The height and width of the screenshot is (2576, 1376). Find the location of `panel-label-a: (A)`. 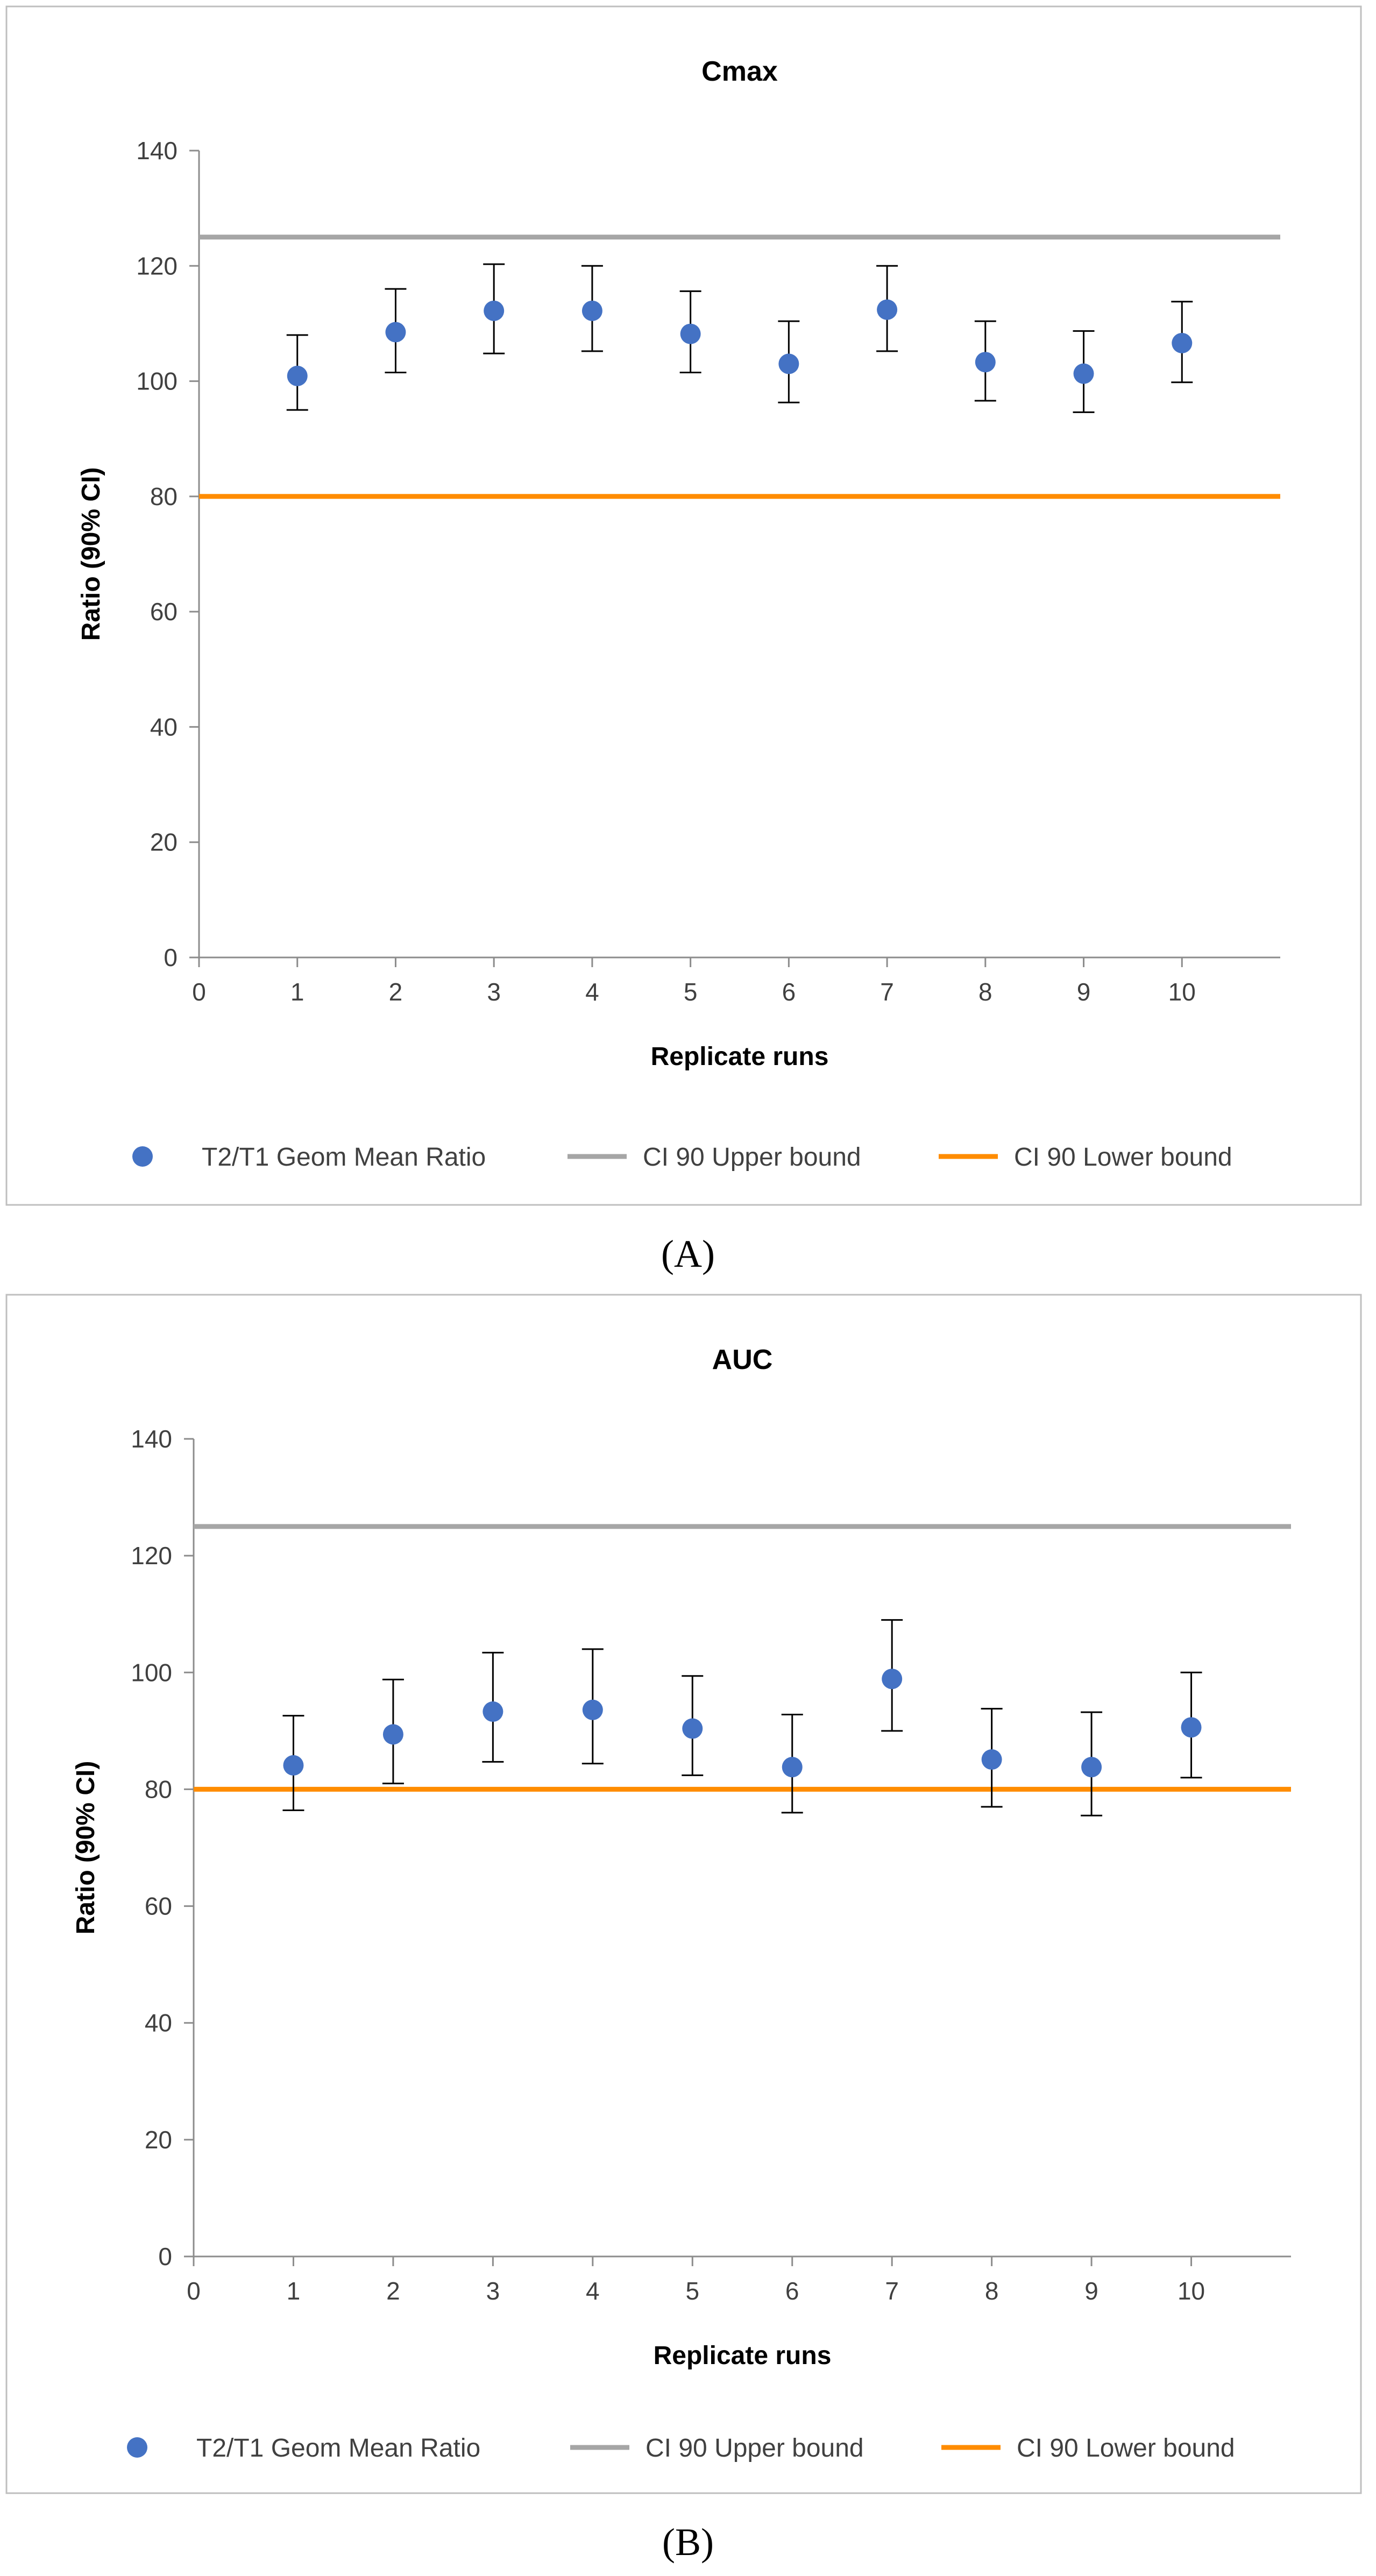

panel-label-a: (A) is located at coordinates (688, 1253).